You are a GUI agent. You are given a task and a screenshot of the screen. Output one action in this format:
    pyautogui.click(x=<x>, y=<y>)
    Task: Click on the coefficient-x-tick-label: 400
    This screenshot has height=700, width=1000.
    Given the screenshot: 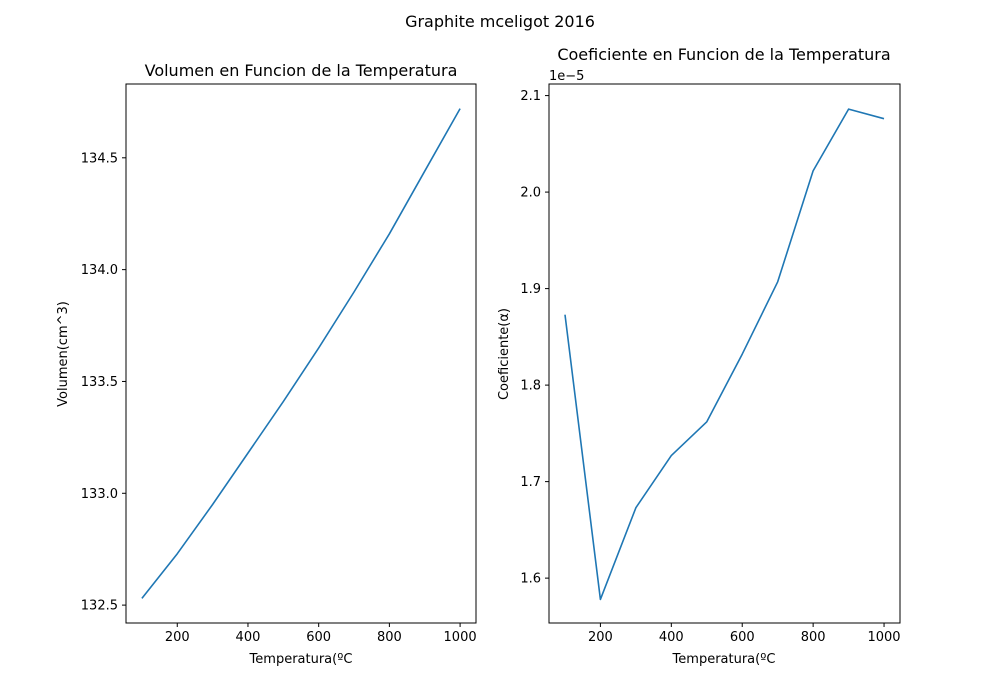 What is the action you would take?
    pyautogui.click(x=671, y=637)
    